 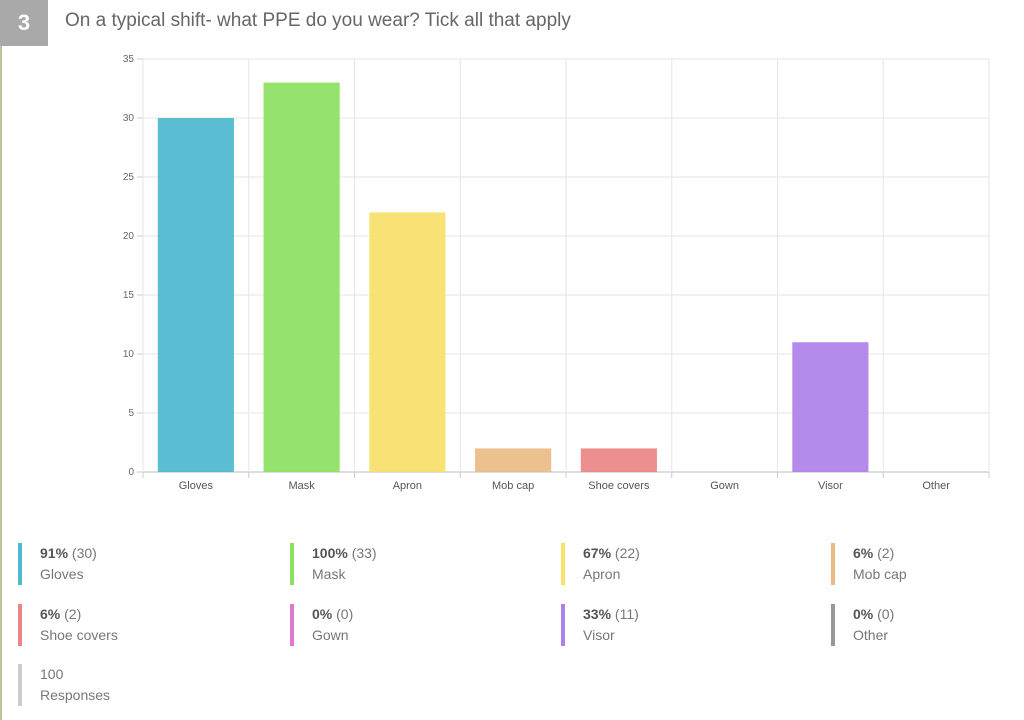 I want to click on responses-label: Responses, so click(x=75, y=695).